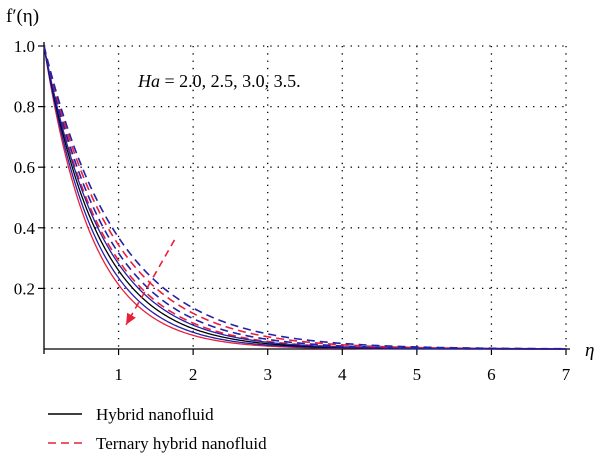  I want to click on y-axis-label: f′(η), so click(22, 16).